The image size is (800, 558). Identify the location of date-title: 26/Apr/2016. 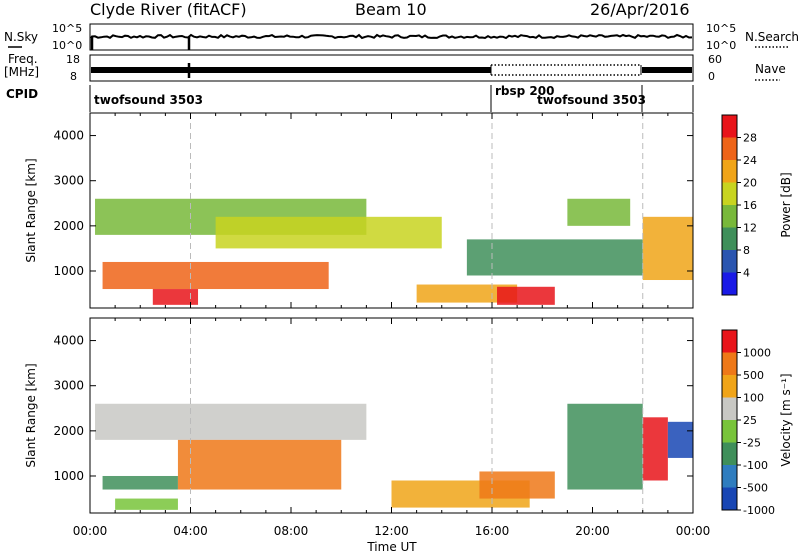
(640, 9).